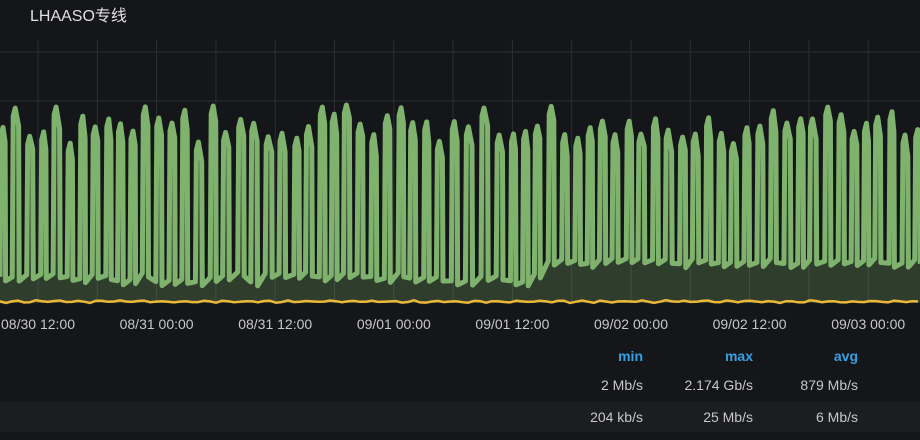 This screenshot has height=440, width=920. What do you see at coordinates (393, 324) in the screenshot?
I see `x-tick-label: 09/01 00:00` at bounding box center [393, 324].